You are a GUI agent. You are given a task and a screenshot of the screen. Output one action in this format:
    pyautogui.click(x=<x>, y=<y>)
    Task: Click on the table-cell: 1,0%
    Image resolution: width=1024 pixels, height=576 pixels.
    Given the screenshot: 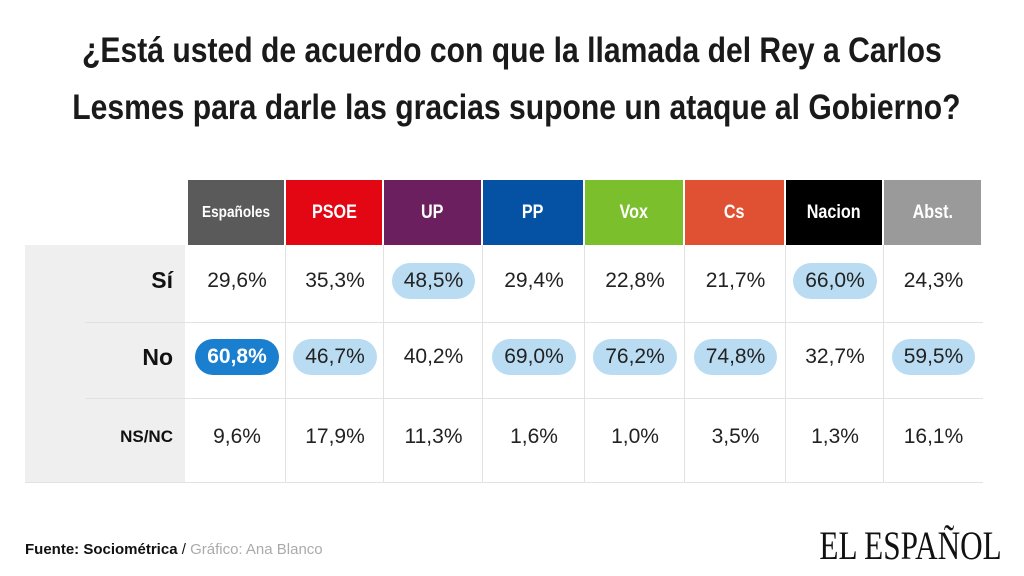 What is the action you would take?
    pyautogui.click(x=635, y=436)
    